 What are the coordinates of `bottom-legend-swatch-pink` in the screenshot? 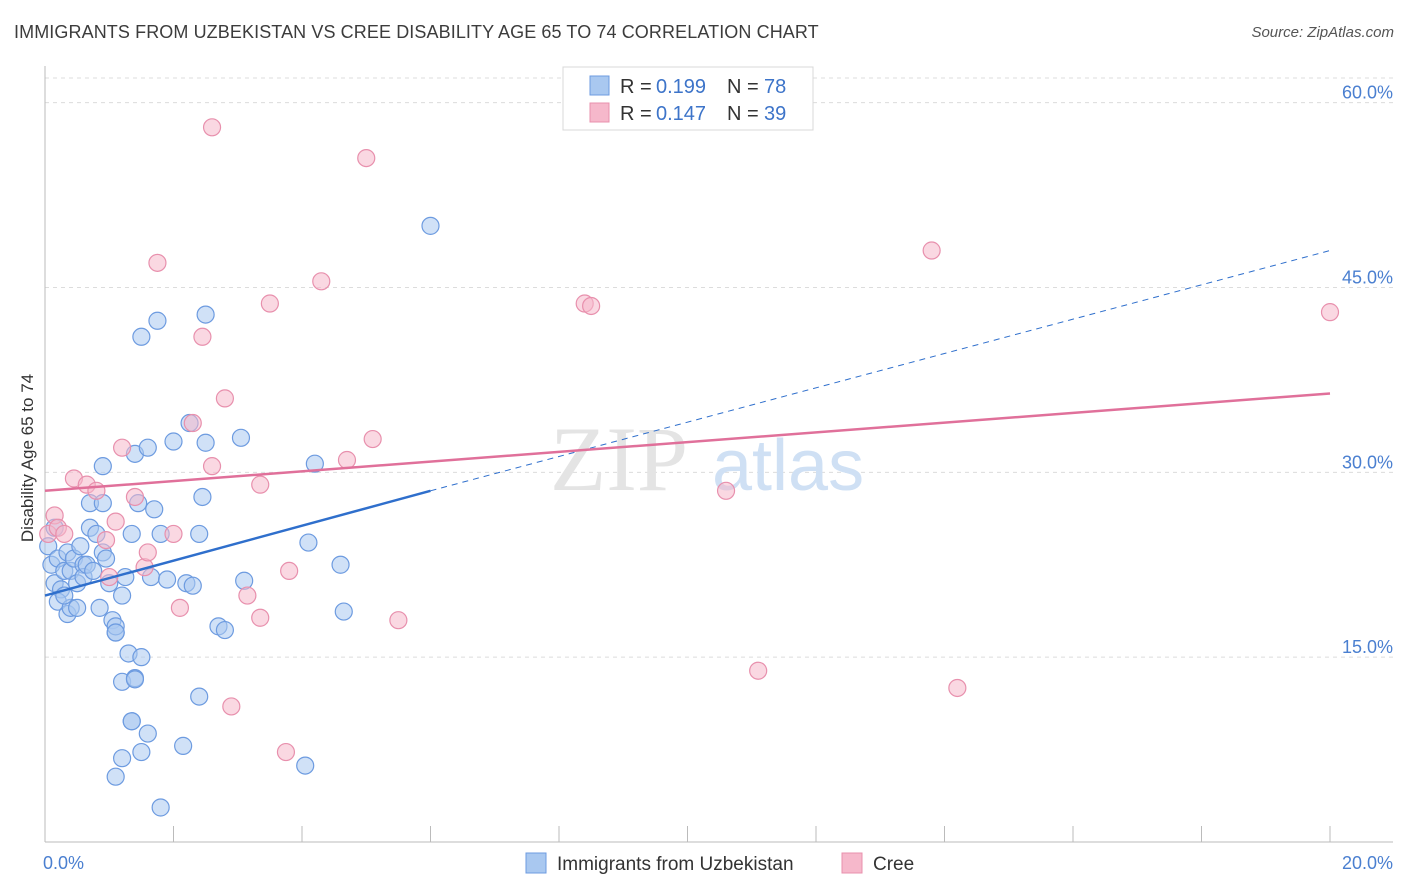 It's located at (852, 863).